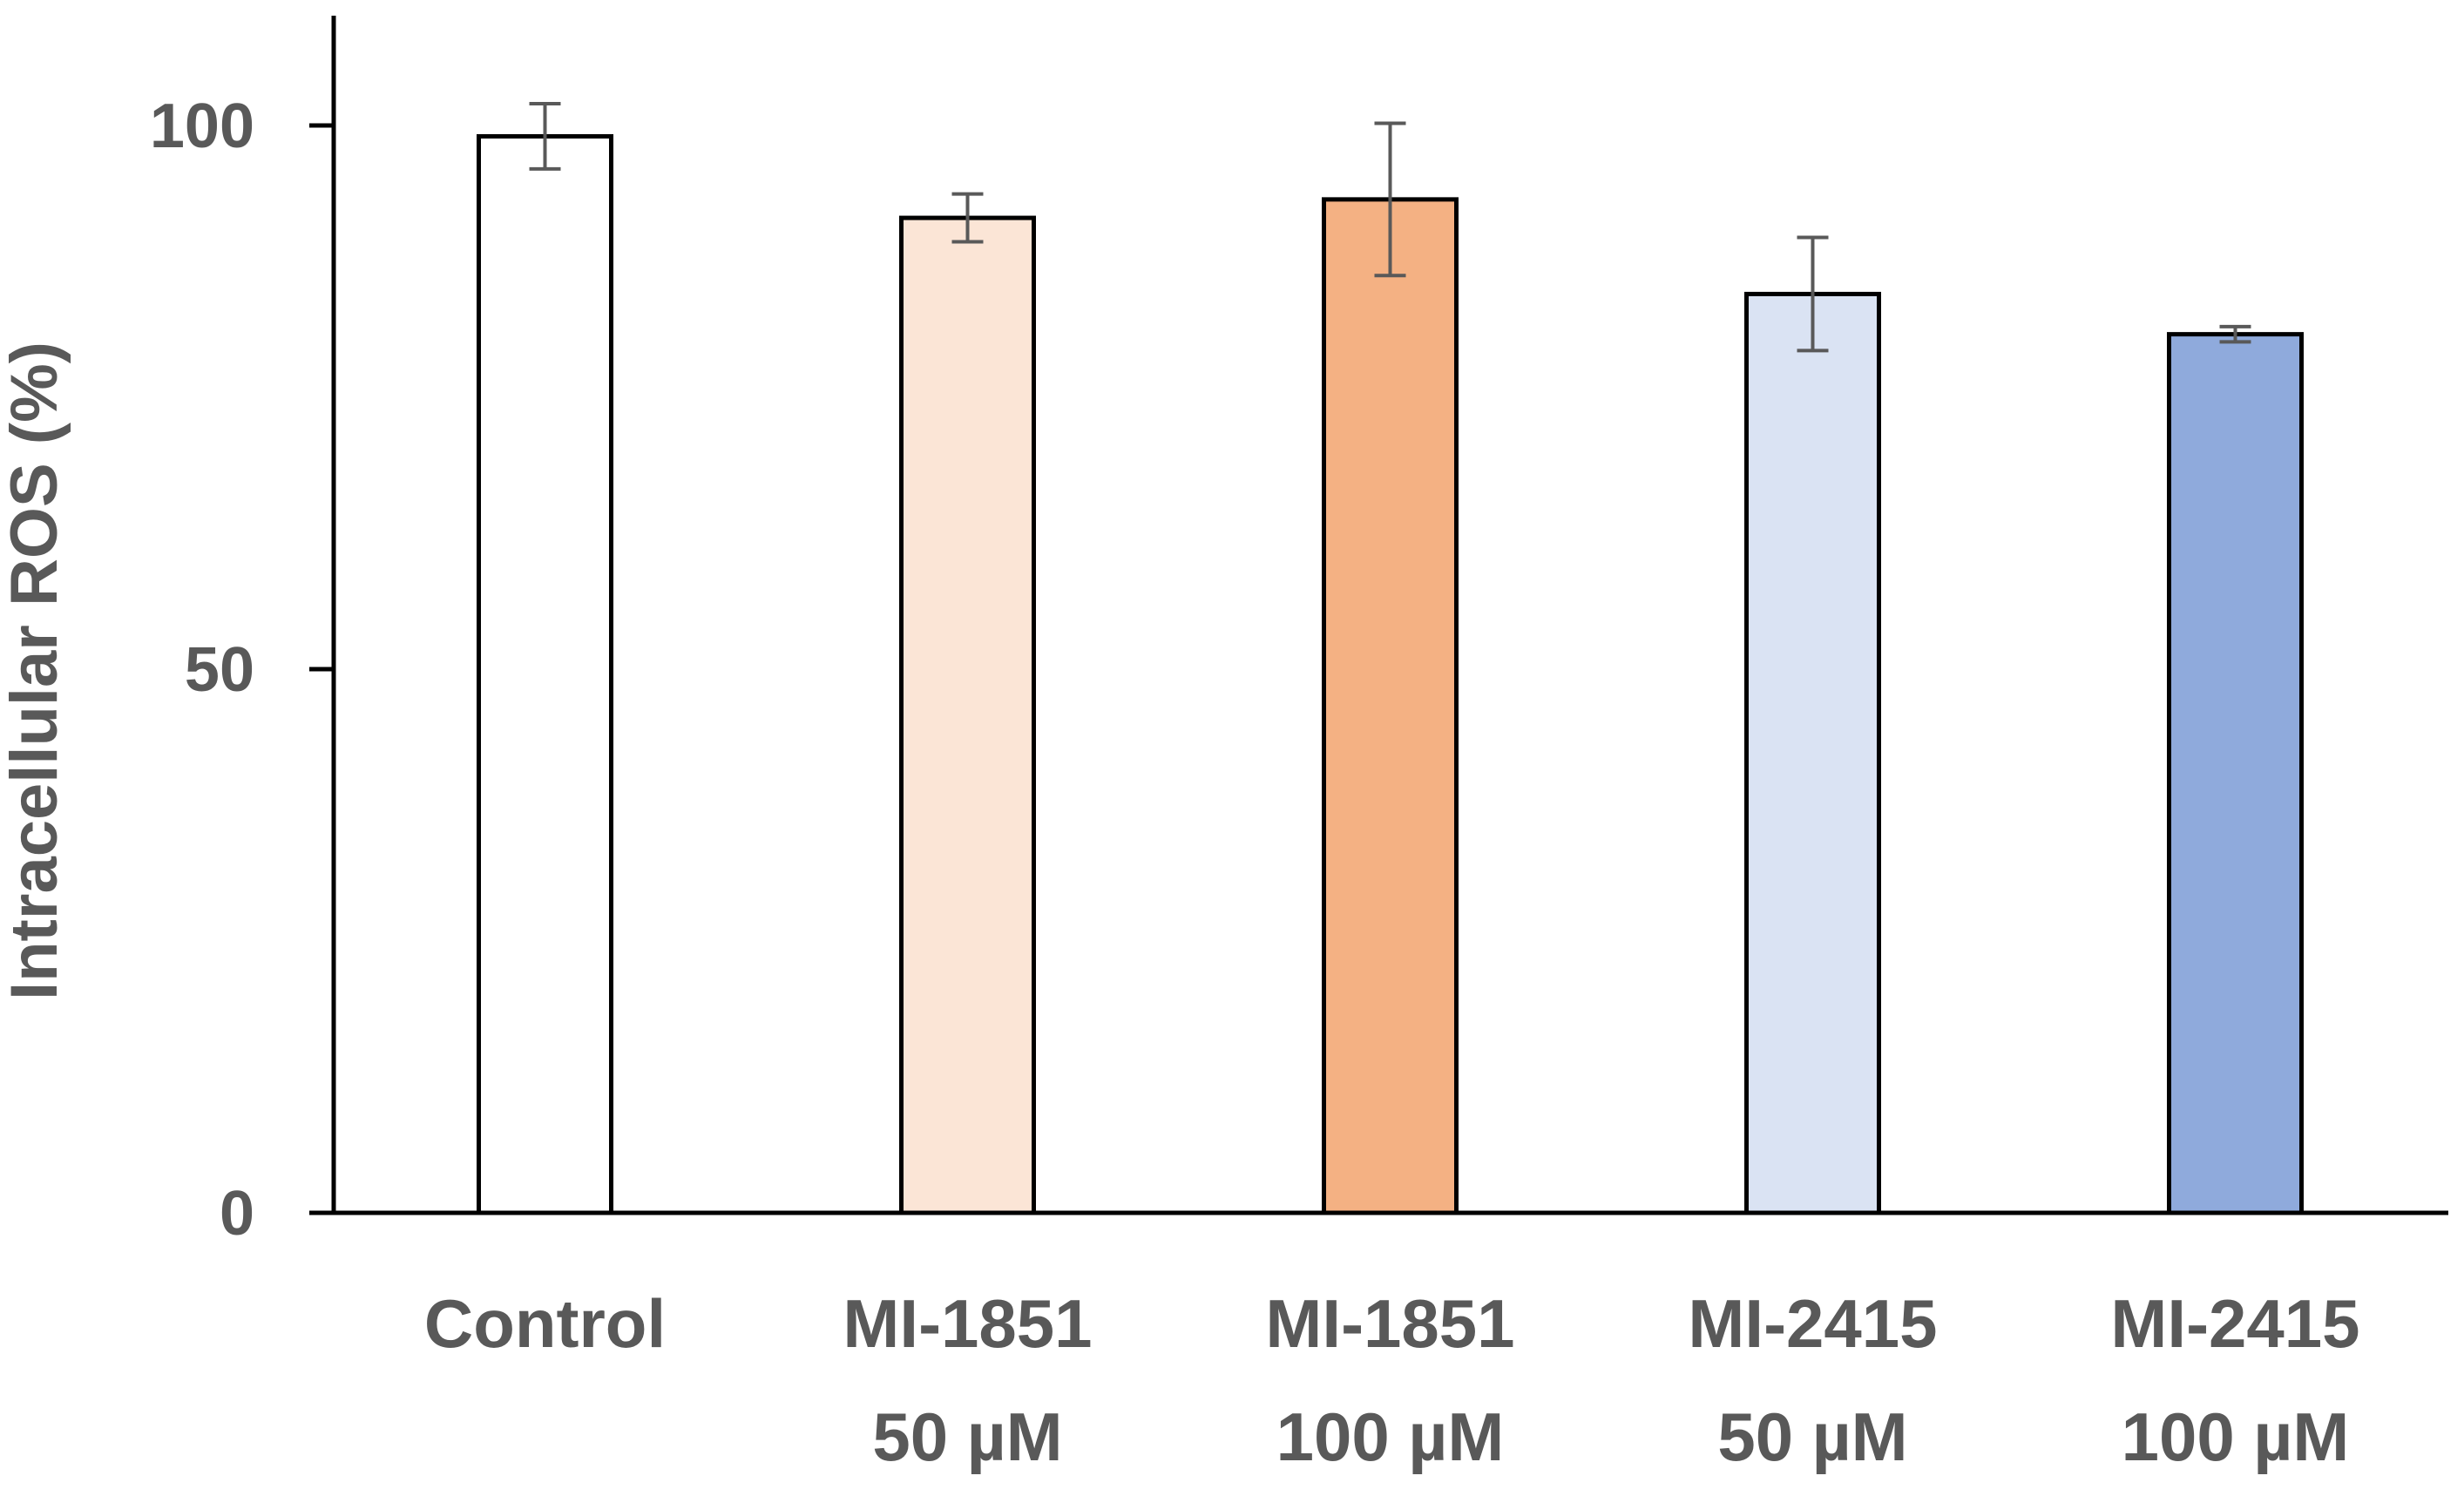  What do you see at coordinates (967, 1323) in the screenshot?
I see `x-label-2-line1: MI-1851` at bounding box center [967, 1323].